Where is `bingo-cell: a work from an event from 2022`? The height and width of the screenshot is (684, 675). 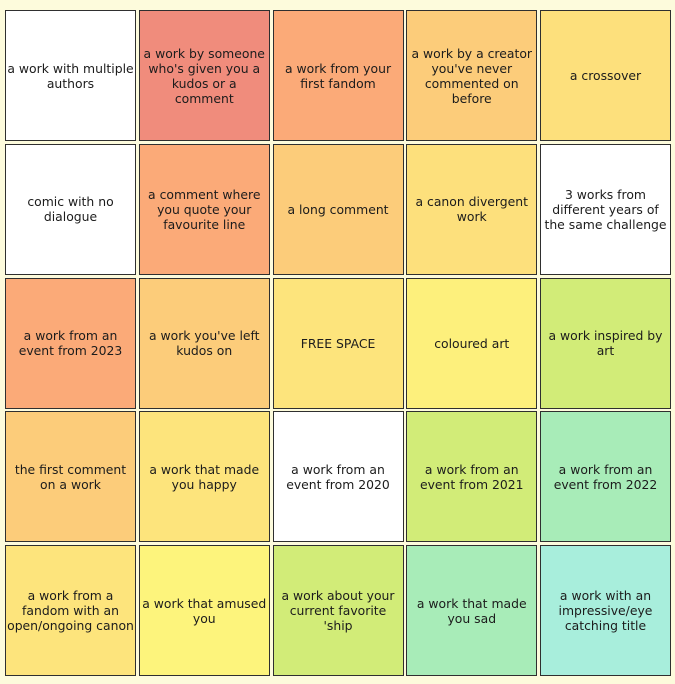
bingo-cell: a work from an event from 2022 is located at coordinates (605, 477).